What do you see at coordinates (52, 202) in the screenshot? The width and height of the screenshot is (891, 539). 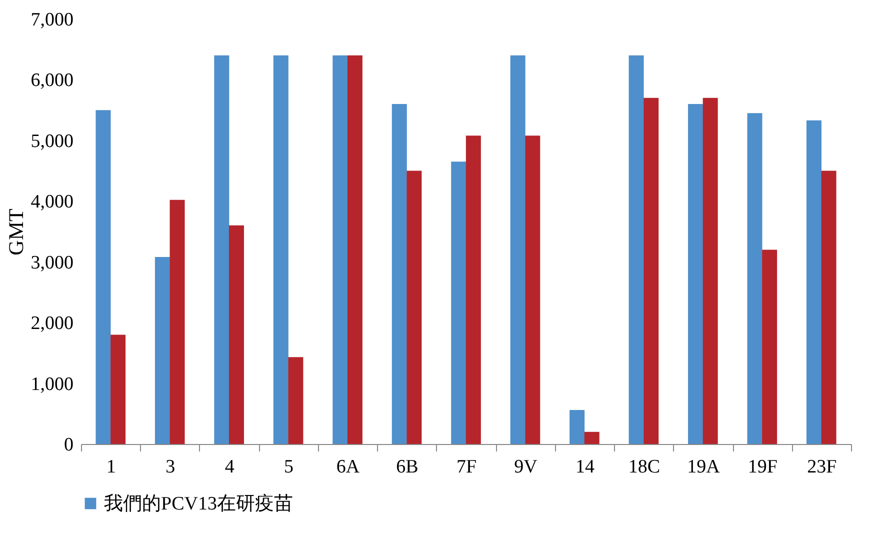 I see `y-tick-label: 4,000` at bounding box center [52, 202].